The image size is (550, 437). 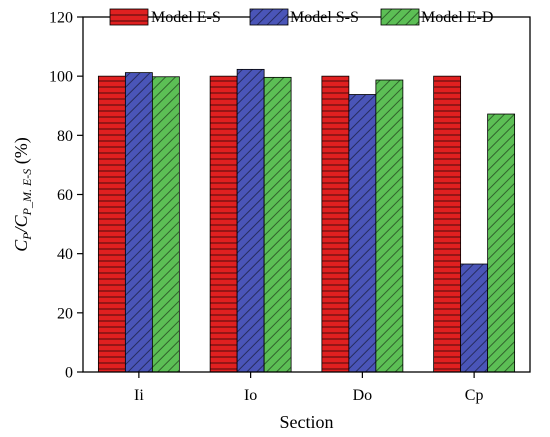 I want to click on bar-do-model-e-s, so click(x=335, y=224).